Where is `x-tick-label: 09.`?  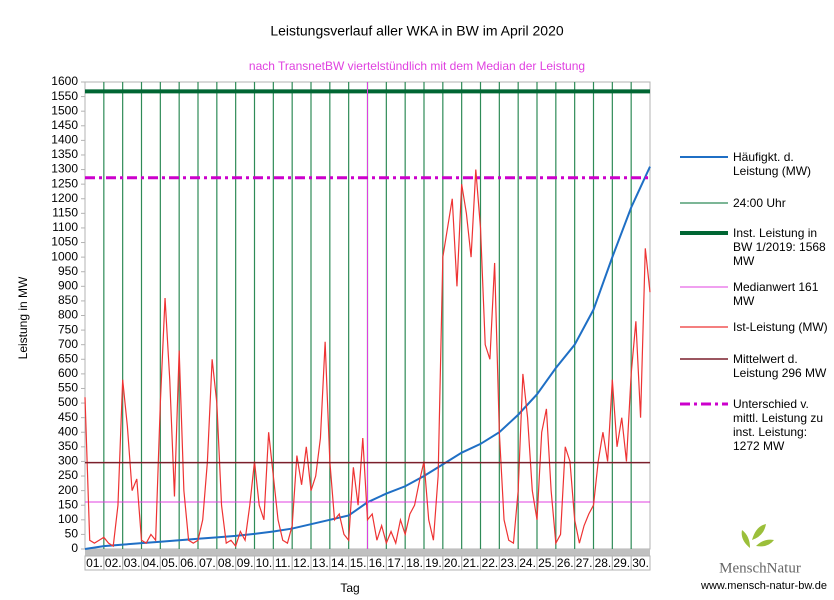 x-tick-label: 09. is located at coordinates (245, 563).